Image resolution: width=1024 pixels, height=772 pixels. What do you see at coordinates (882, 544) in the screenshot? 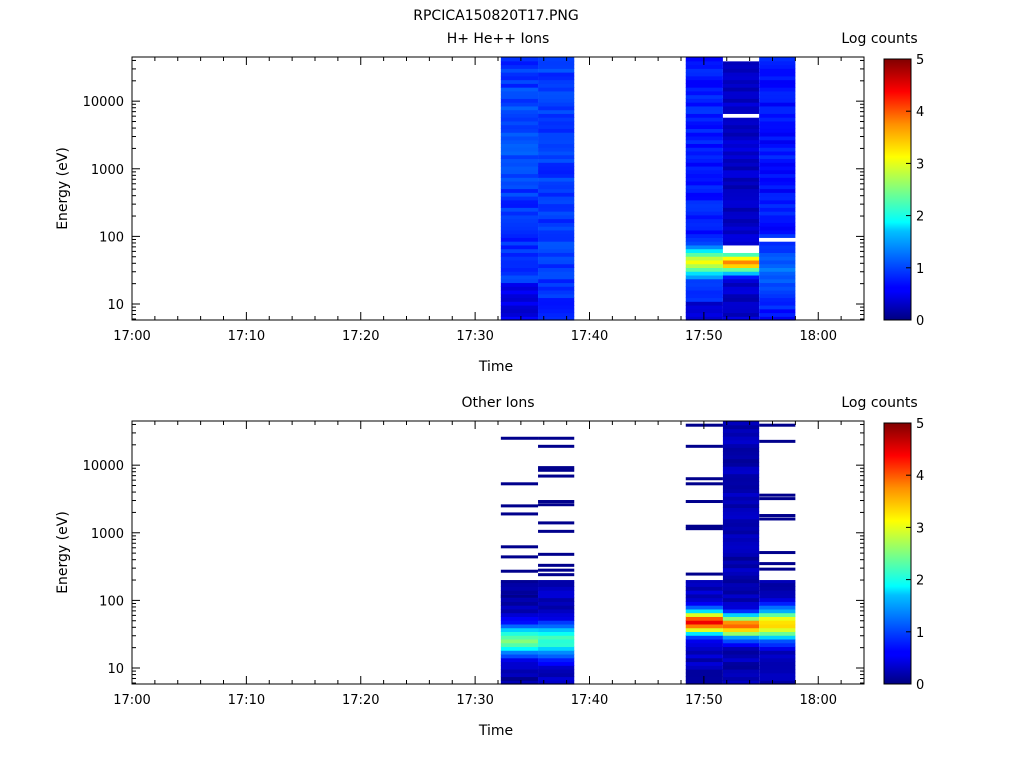
I see `colorbar: Log counts 0 1 2 3 4 5` at bounding box center [882, 544].